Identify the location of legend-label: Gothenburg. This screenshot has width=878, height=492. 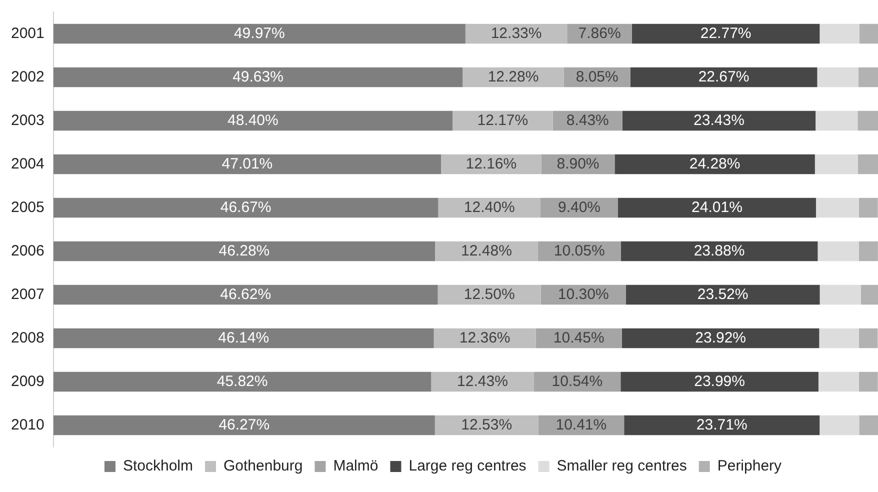
(263, 466).